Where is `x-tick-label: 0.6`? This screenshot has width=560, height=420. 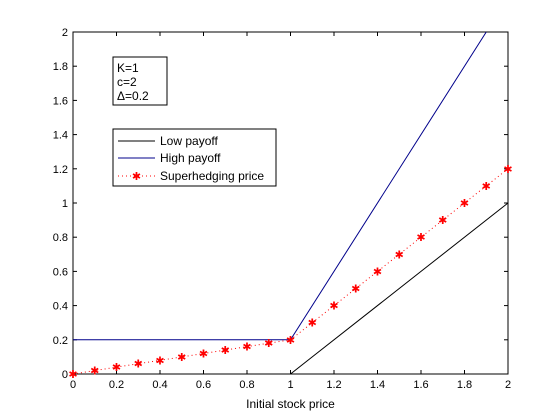 x-tick-label: 0.6 is located at coordinates (203, 385).